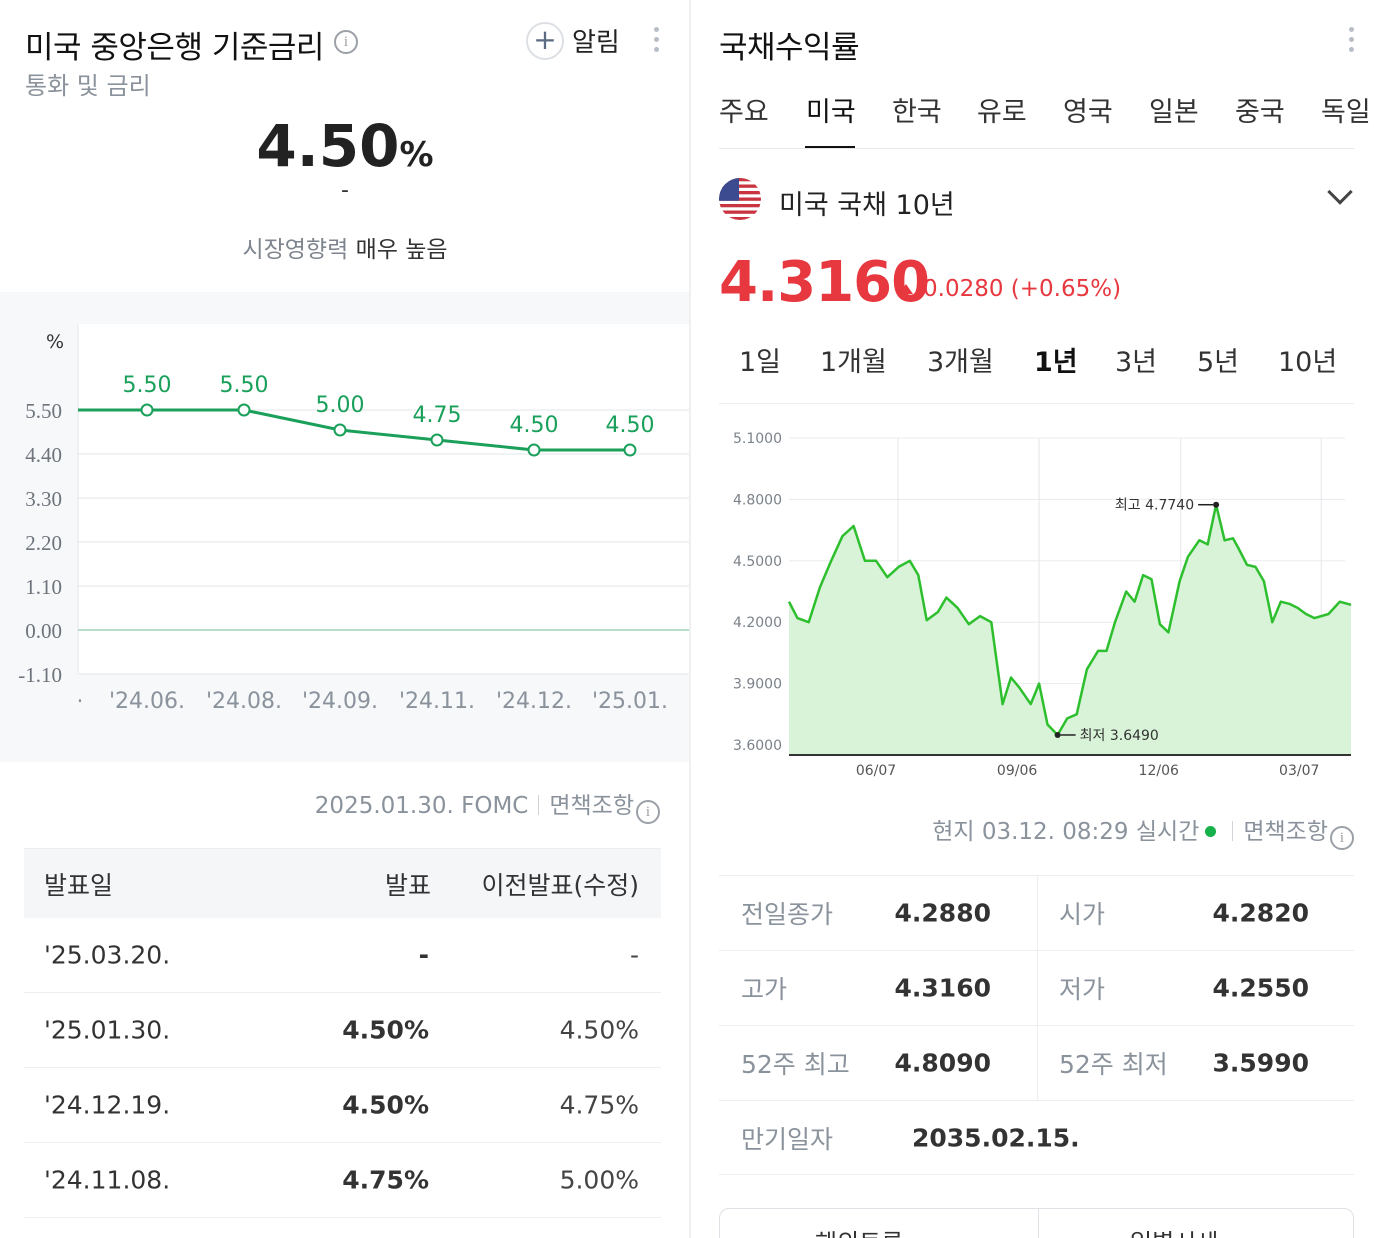 This screenshot has width=1378, height=1238. Describe the element at coordinates (345, 250) in the screenshot. I see `market-impact: 시장영향력 매우 높음` at that location.